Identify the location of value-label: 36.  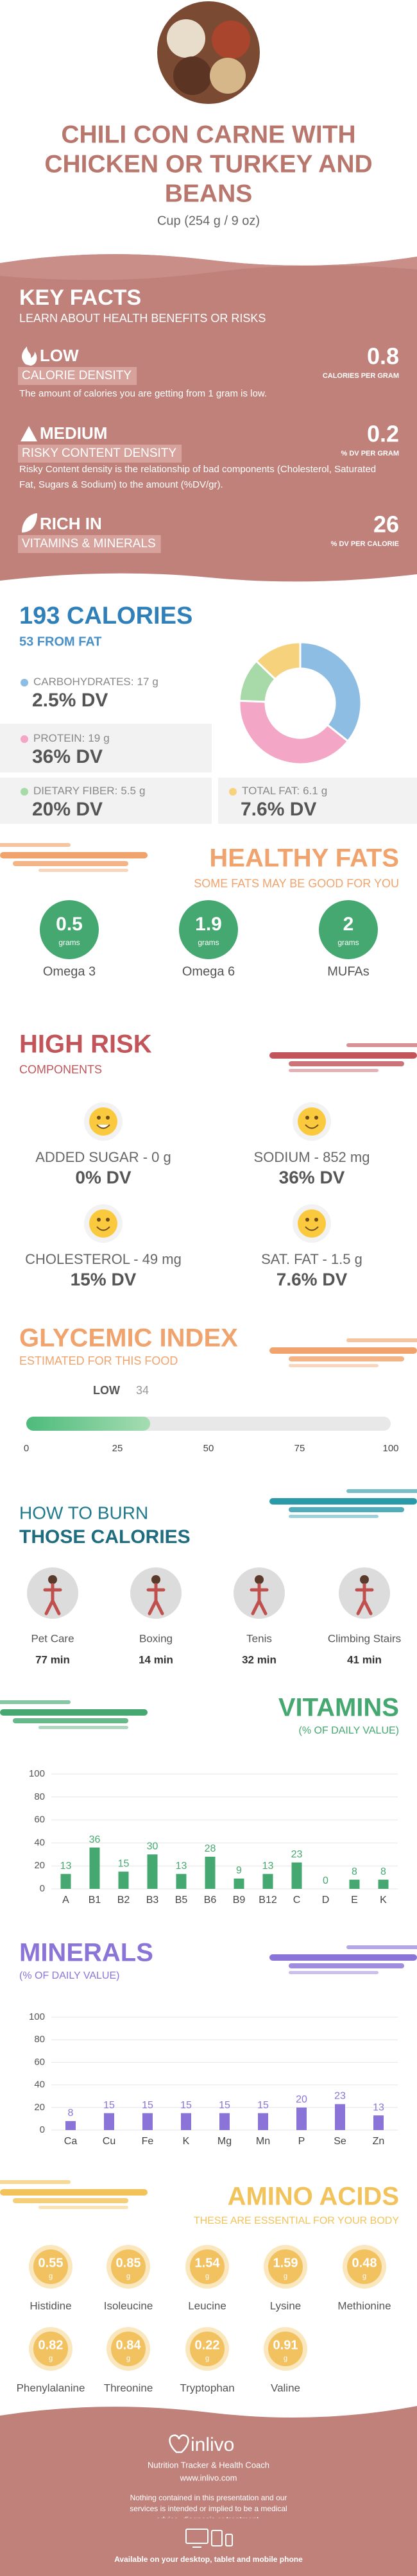
(95, 1839).